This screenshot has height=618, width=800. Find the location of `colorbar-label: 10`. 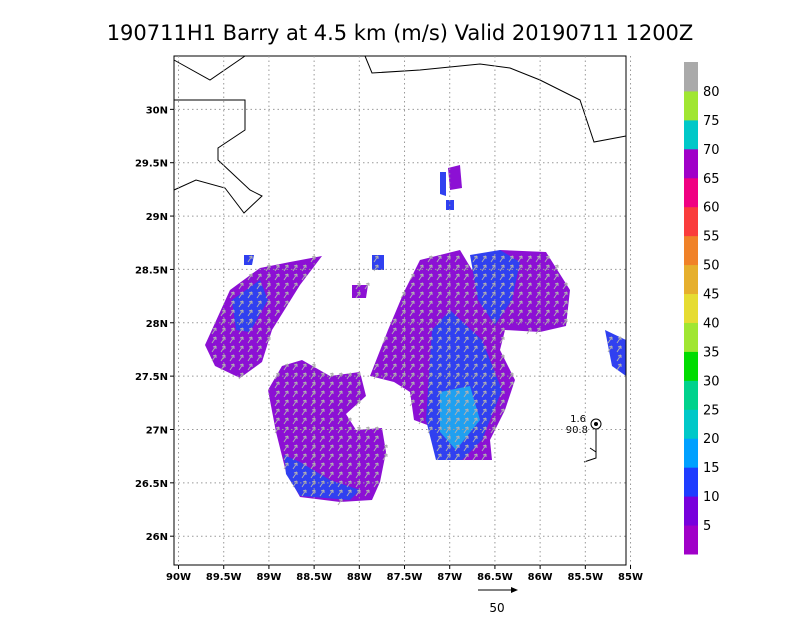

colorbar-label: 10 is located at coordinates (711, 497).